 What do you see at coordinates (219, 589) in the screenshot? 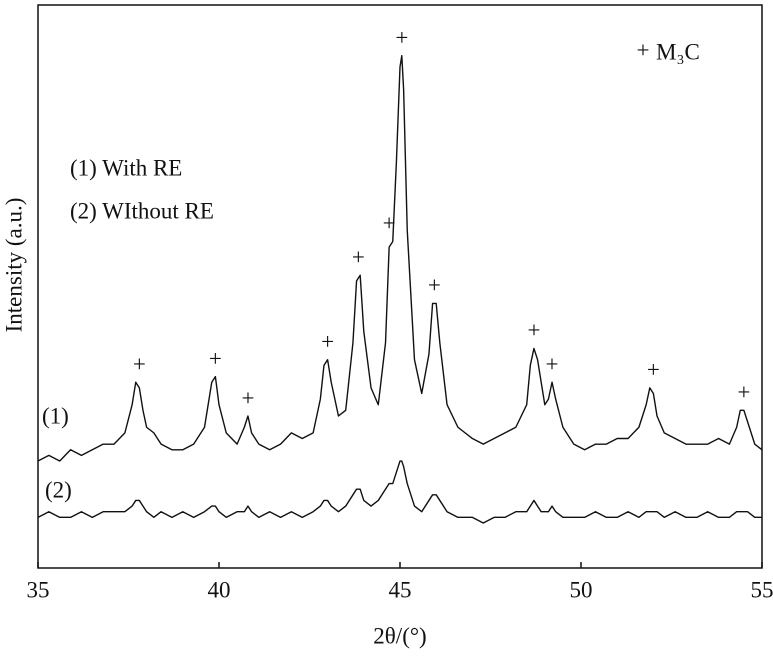
I see `x-tick-label: 40` at bounding box center [219, 589].